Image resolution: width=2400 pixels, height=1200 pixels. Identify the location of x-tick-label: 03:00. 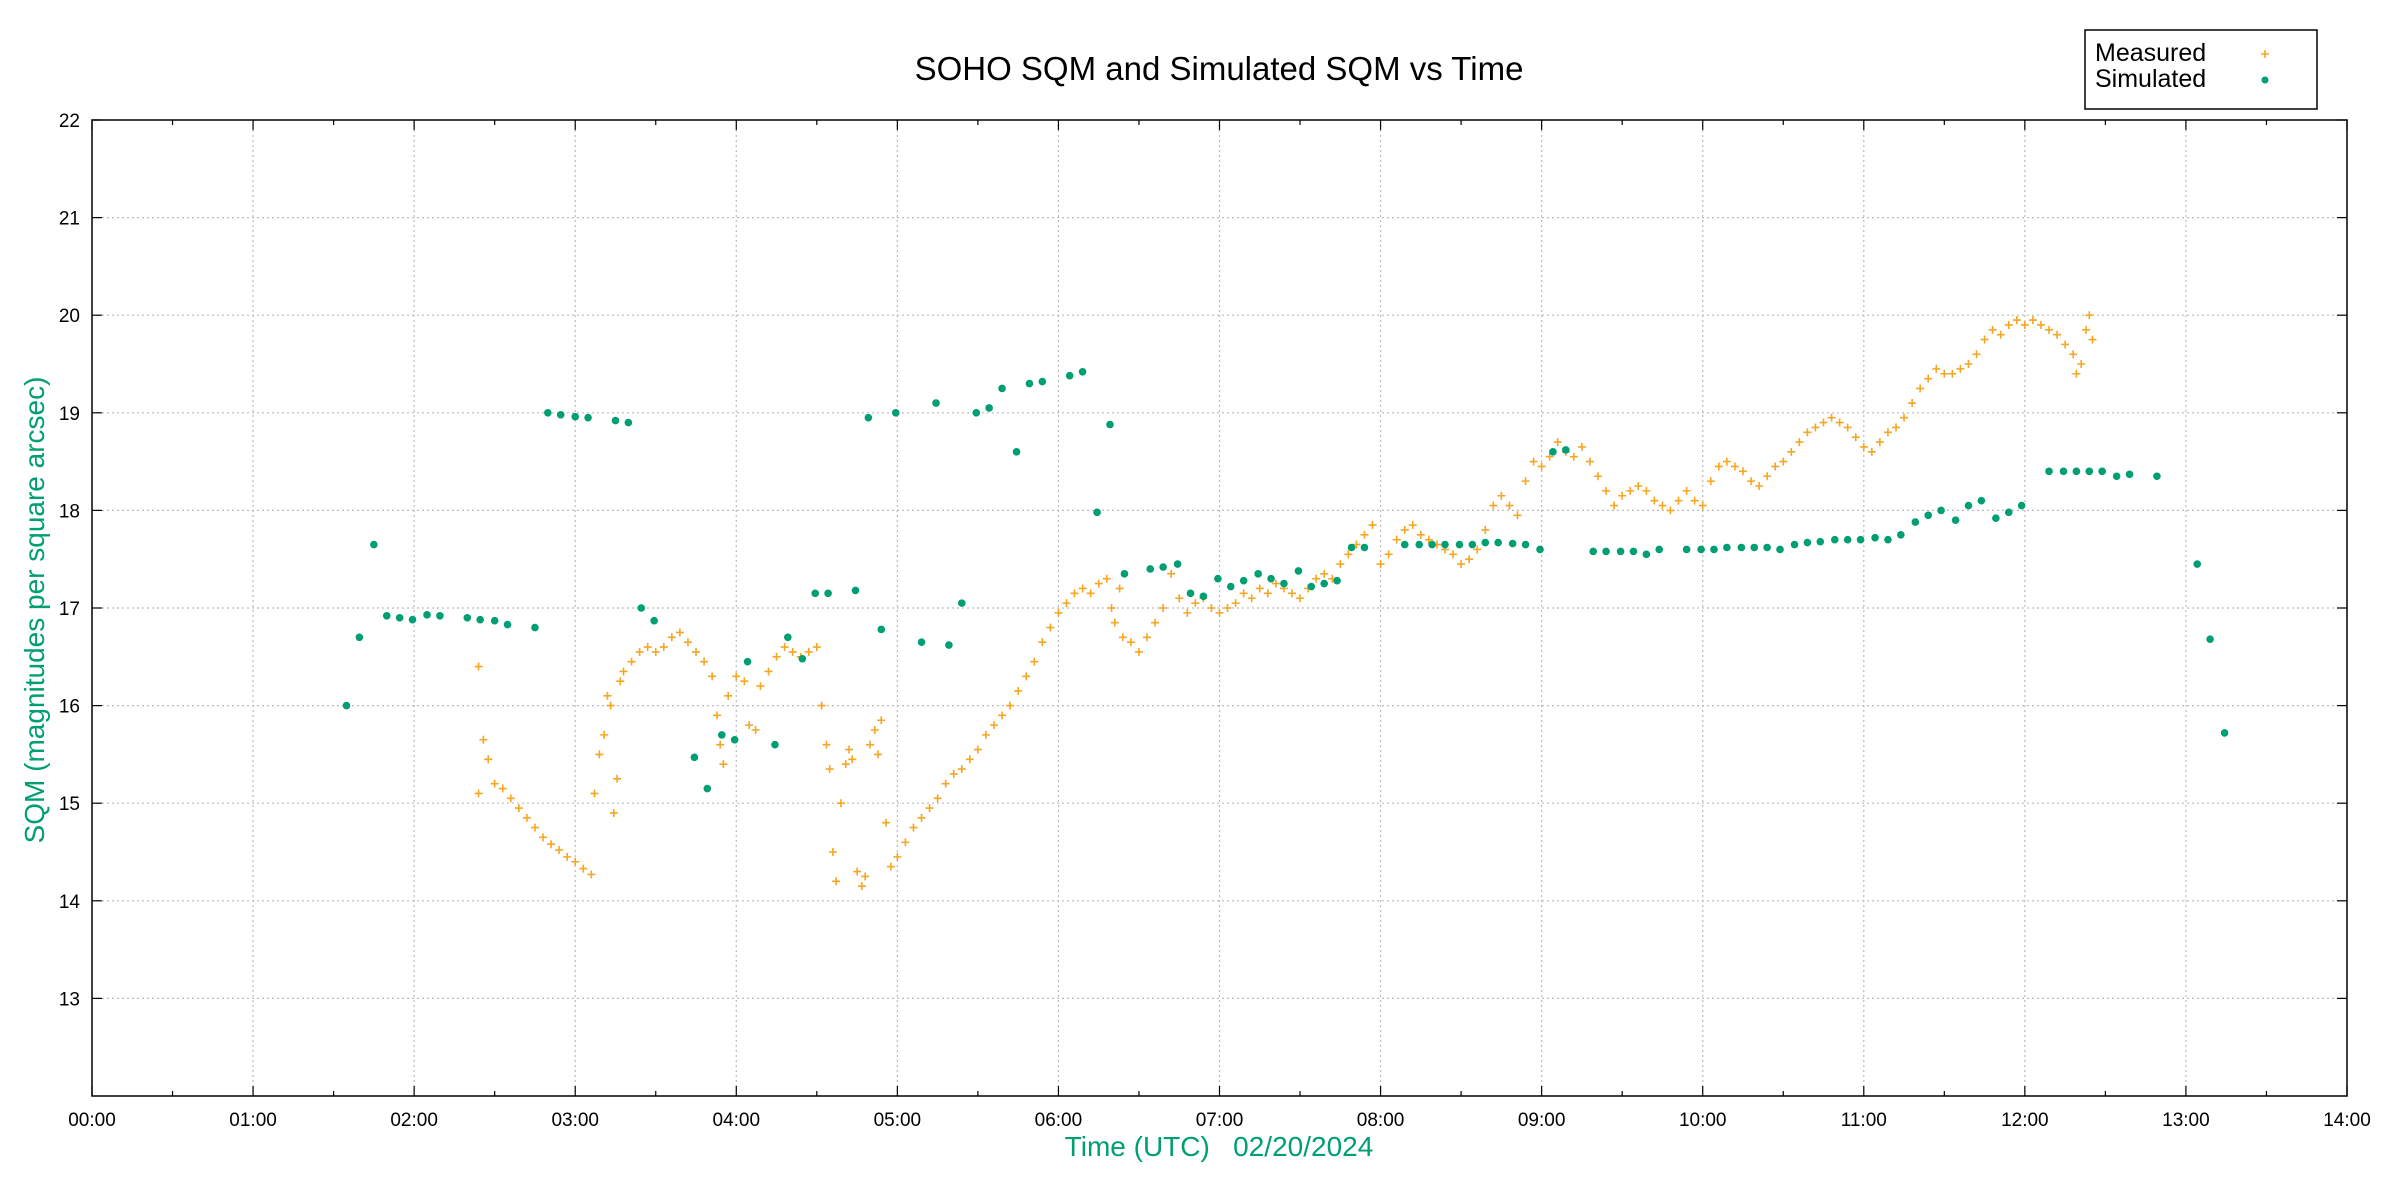
(575, 1120).